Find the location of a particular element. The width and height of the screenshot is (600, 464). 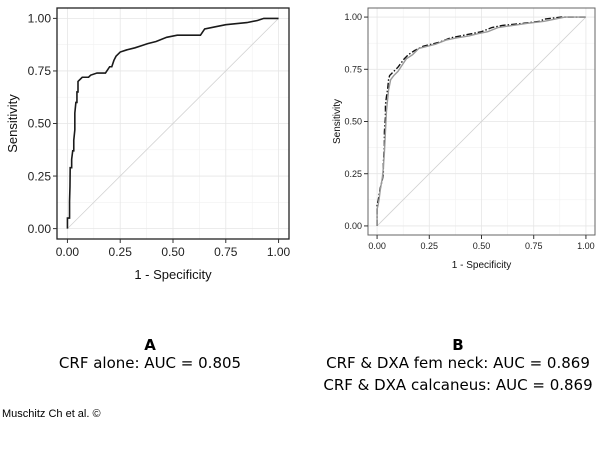

credit-text: Muschitz Ch et al. © is located at coordinates (51, 414).